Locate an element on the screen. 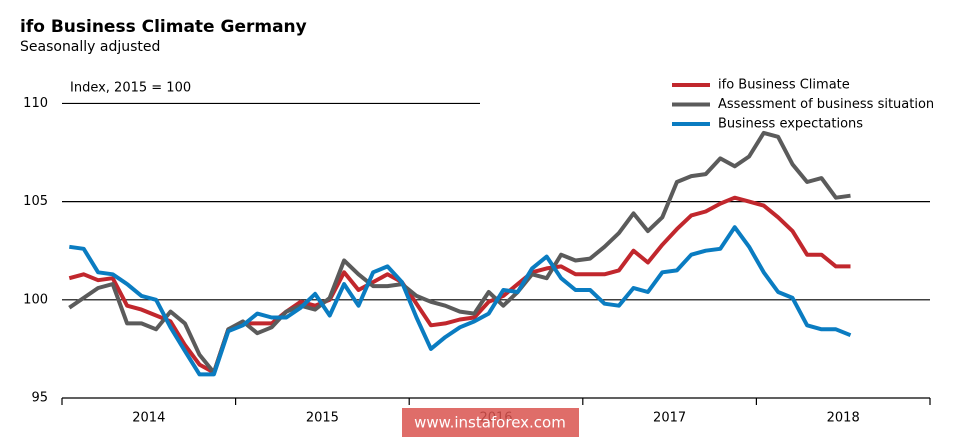 Image resolution: width=978 pixels, height=438 pixels. chart-subtitle: Seasonally adjusted is located at coordinates (90, 47).